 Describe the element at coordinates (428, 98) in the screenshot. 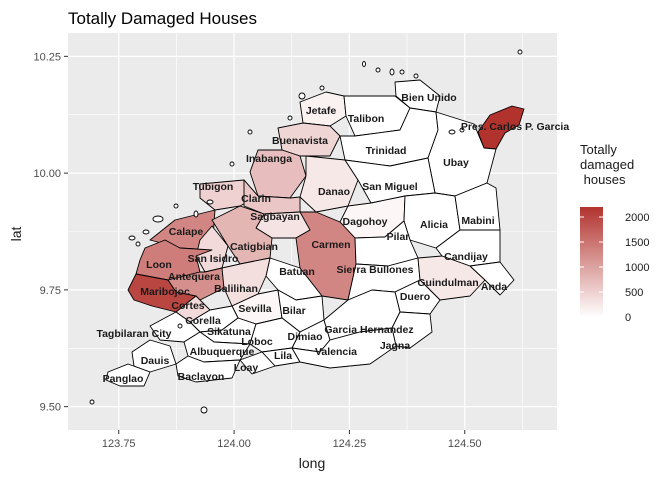

I see `label-bien-unido: Bien Unido` at that location.